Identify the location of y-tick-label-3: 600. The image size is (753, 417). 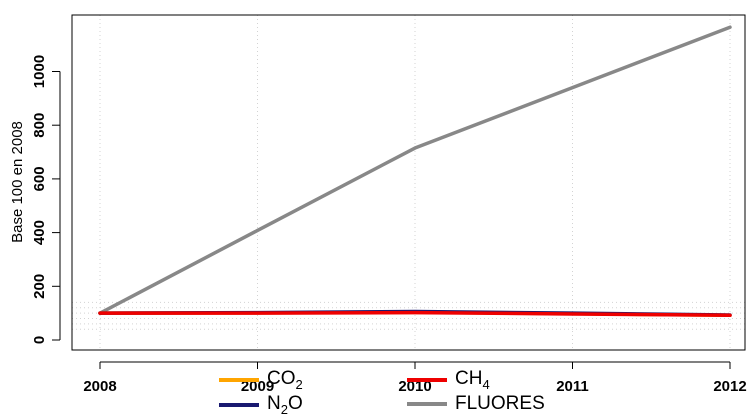
(39, 178).